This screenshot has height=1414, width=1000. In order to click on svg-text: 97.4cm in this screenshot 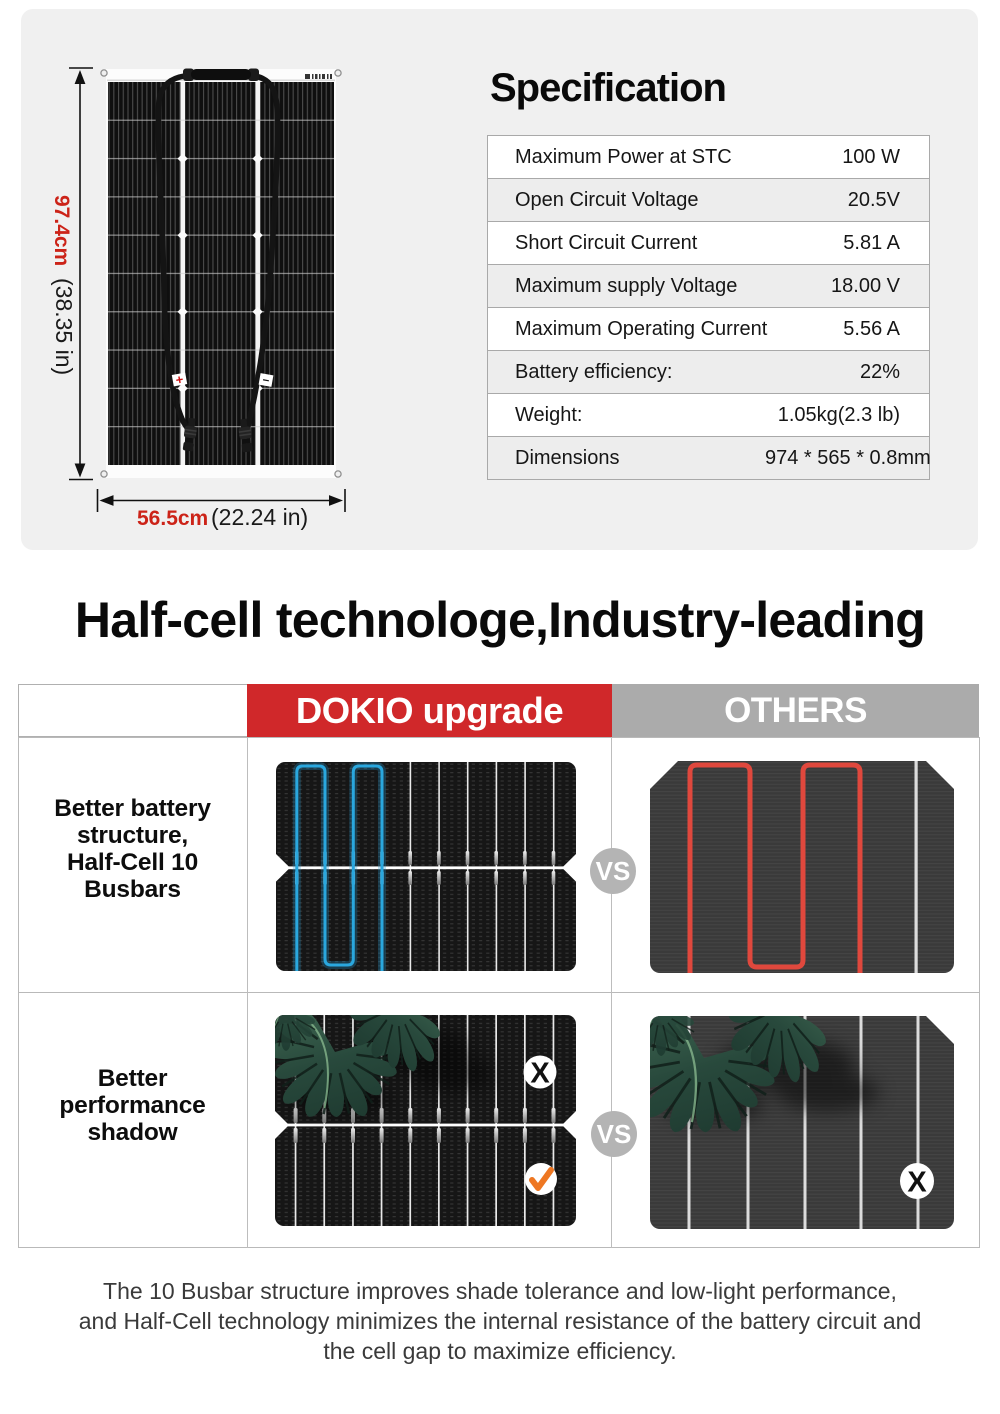, I will do `click(61, 230)`.